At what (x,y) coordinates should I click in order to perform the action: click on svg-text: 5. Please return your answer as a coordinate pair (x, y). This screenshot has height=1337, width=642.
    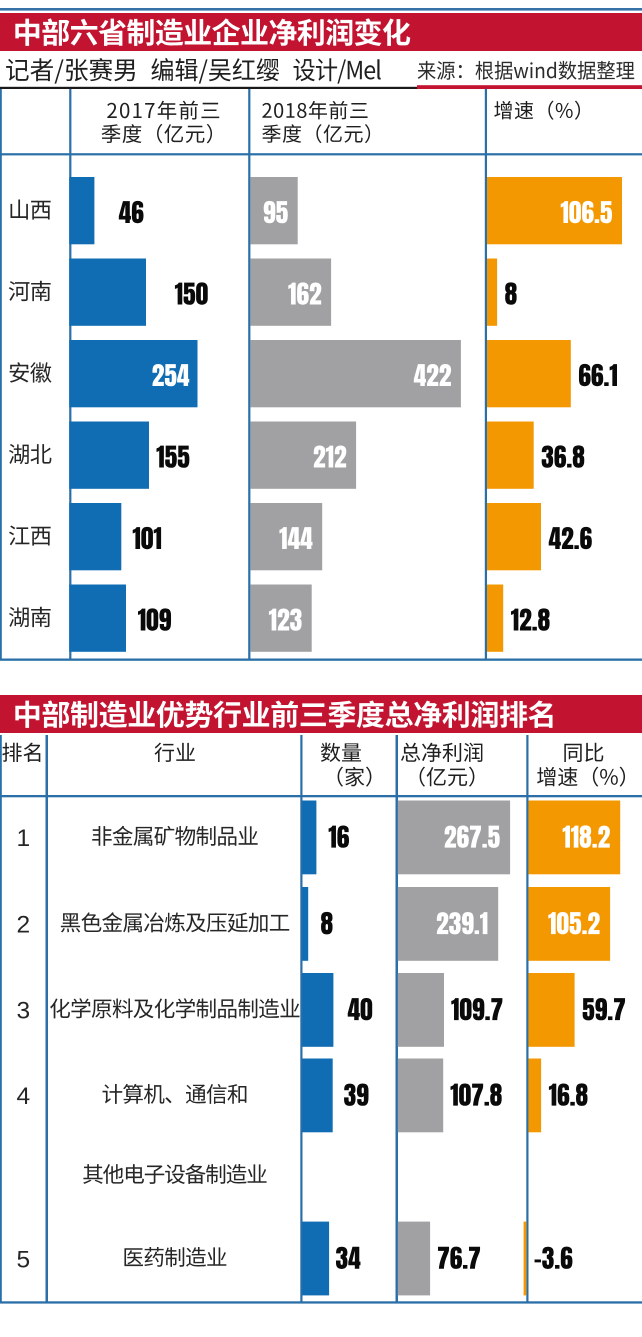
    Looking at the image, I should click on (23, 1259).